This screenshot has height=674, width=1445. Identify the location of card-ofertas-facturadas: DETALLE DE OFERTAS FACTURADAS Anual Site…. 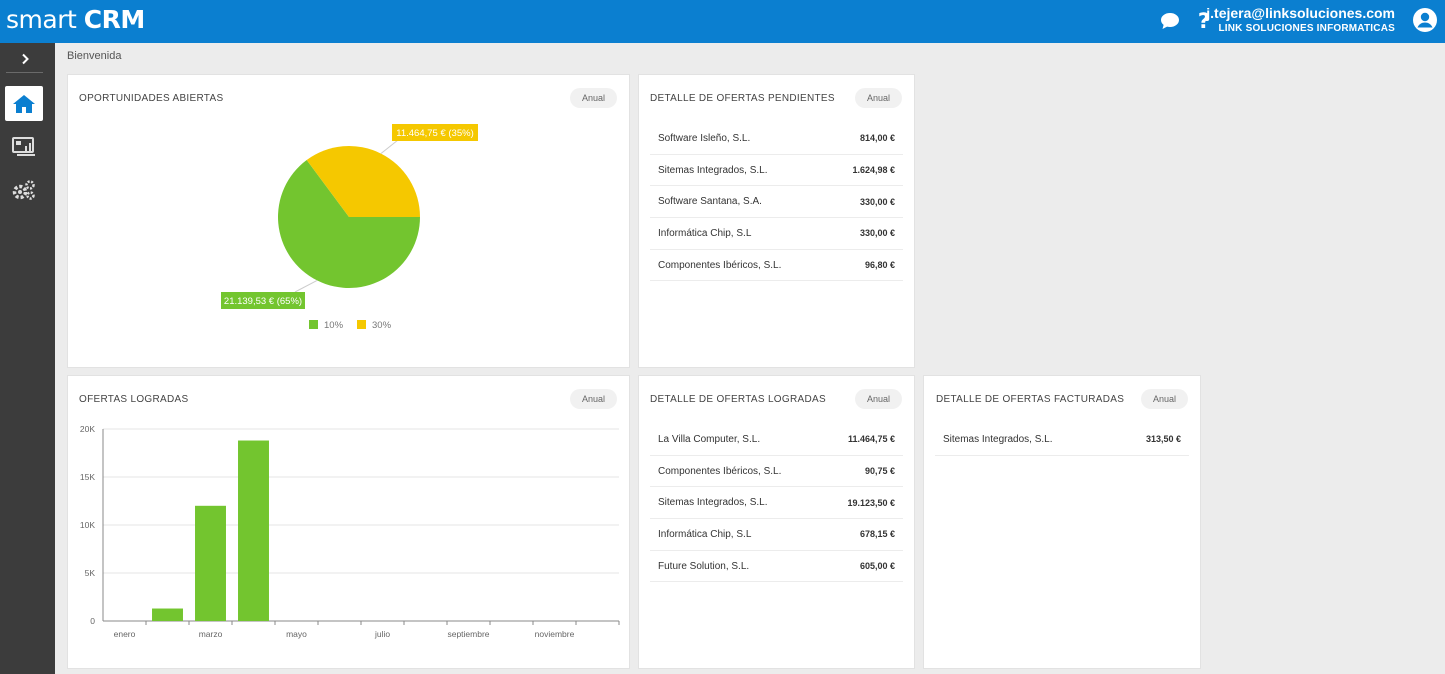
(1062, 522).